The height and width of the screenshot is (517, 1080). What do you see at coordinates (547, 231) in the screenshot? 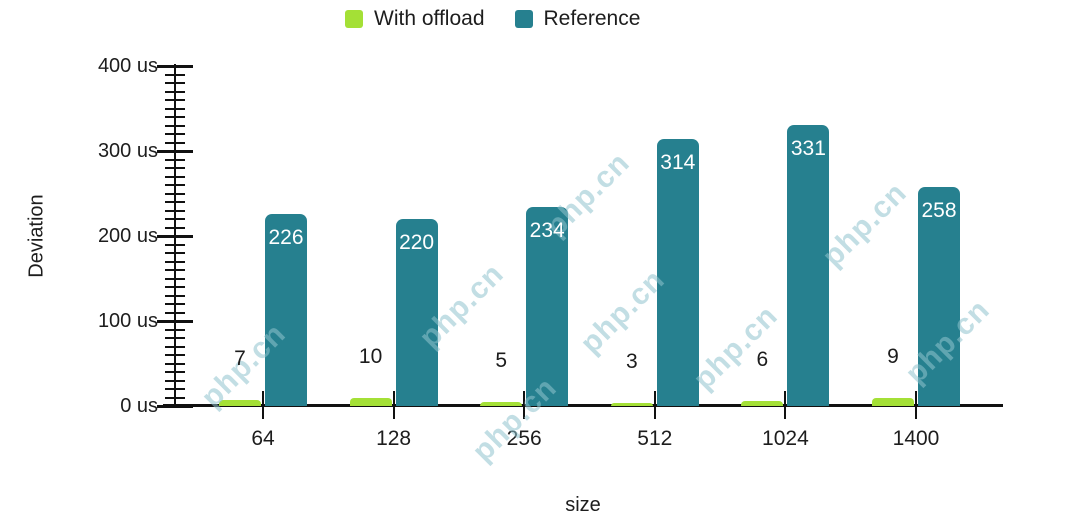
I see `reference-value-label: 234` at bounding box center [547, 231].